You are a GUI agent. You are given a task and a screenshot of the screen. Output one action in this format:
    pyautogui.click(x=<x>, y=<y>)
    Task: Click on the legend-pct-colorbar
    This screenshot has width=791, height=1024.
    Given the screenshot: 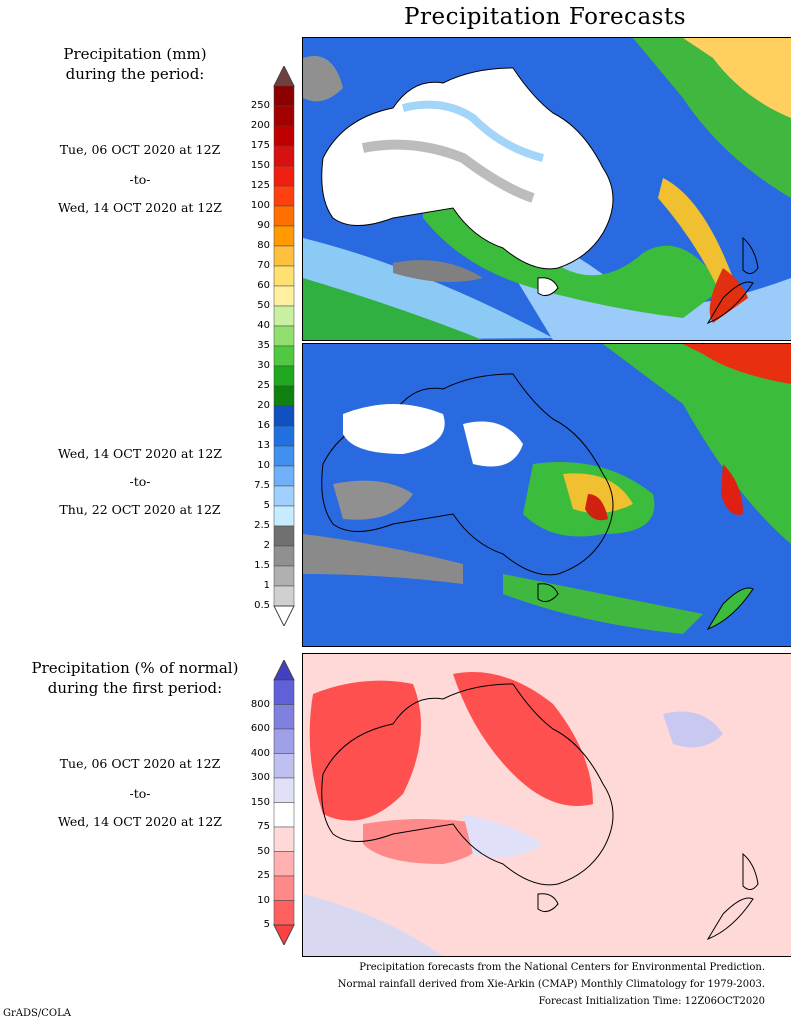 What is the action you would take?
    pyautogui.click(x=284, y=802)
    